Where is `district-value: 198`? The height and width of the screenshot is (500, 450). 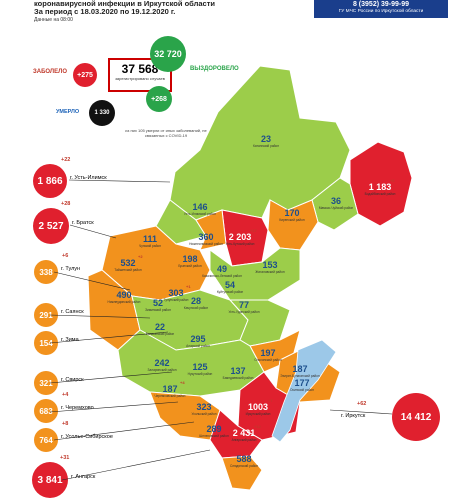 district-value: 198 is located at coordinates (189, 259).